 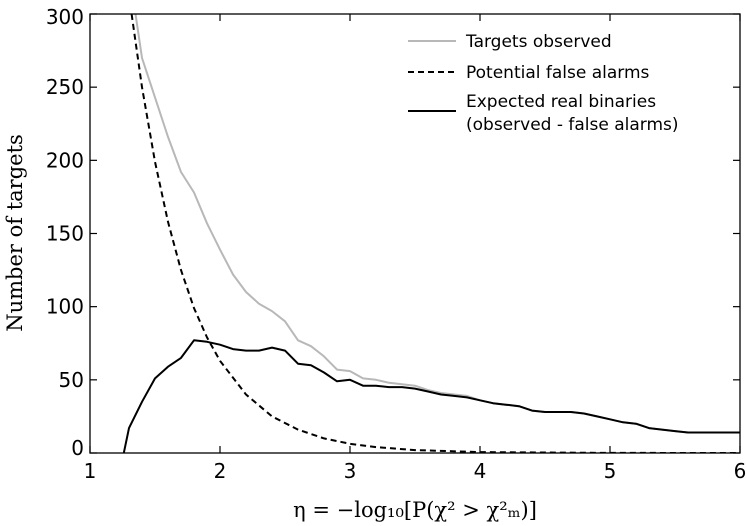 I want to click on y-tick-label: 0, so click(x=77, y=448).